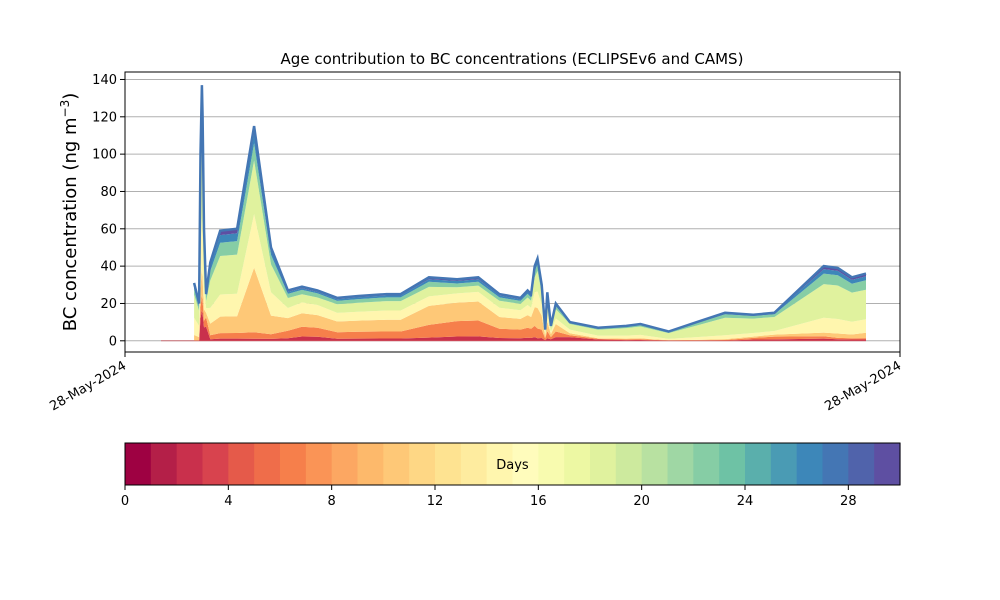  I want to click on colorbar-label: Days, so click(512, 465).